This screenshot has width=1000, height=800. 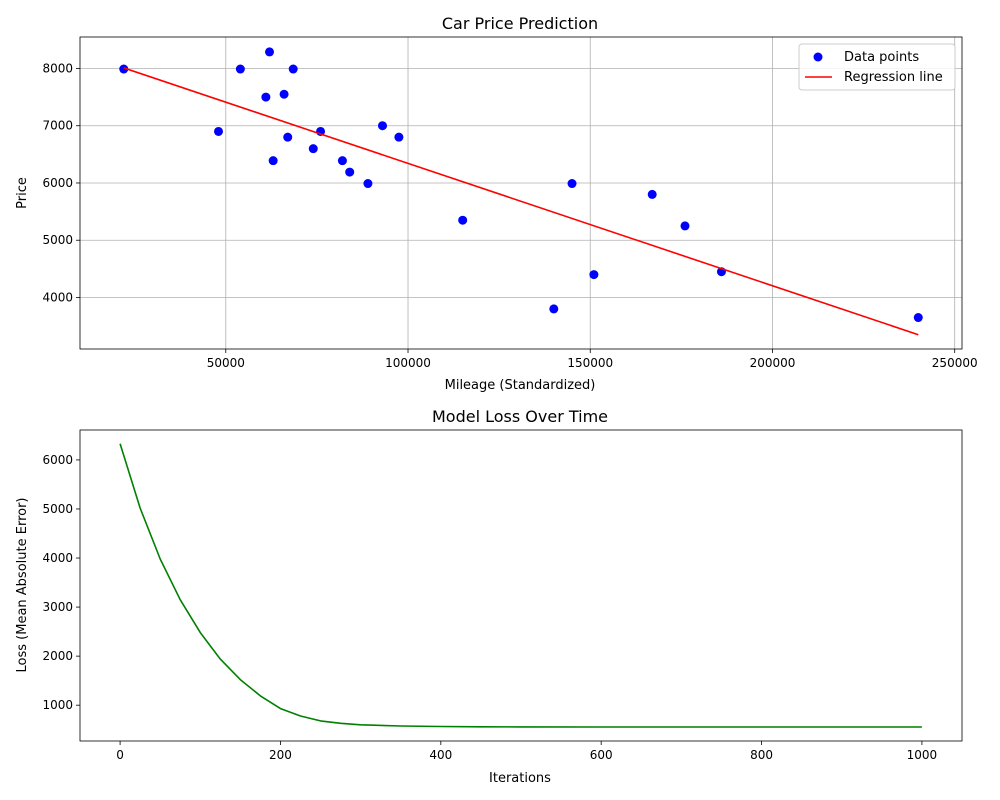 I want to click on y-tick-label: 3000, so click(x=57, y=607).